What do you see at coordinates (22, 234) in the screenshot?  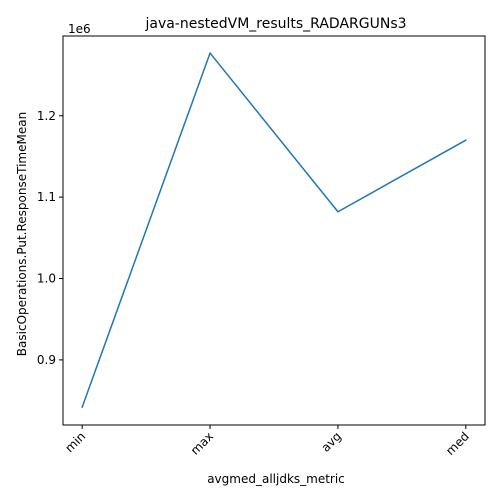 I see `y-axis-label: BasicOperations.Put.ResponseTimeMean` at bounding box center [22, 234].